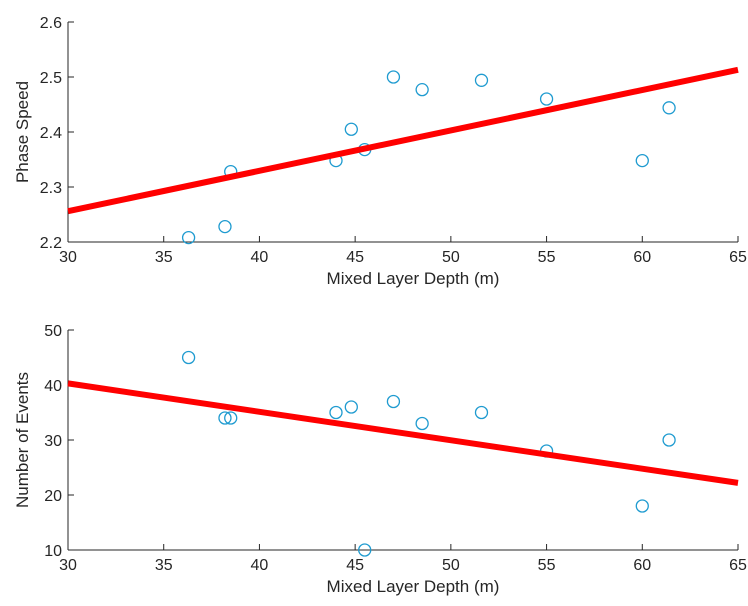 Image resolution: width=748 pixels, height=606 pixels. What do you see at coordinates (53, 386) in the screenshot?
I see `y-tick-label: 40` at bounding box center [53, 386].